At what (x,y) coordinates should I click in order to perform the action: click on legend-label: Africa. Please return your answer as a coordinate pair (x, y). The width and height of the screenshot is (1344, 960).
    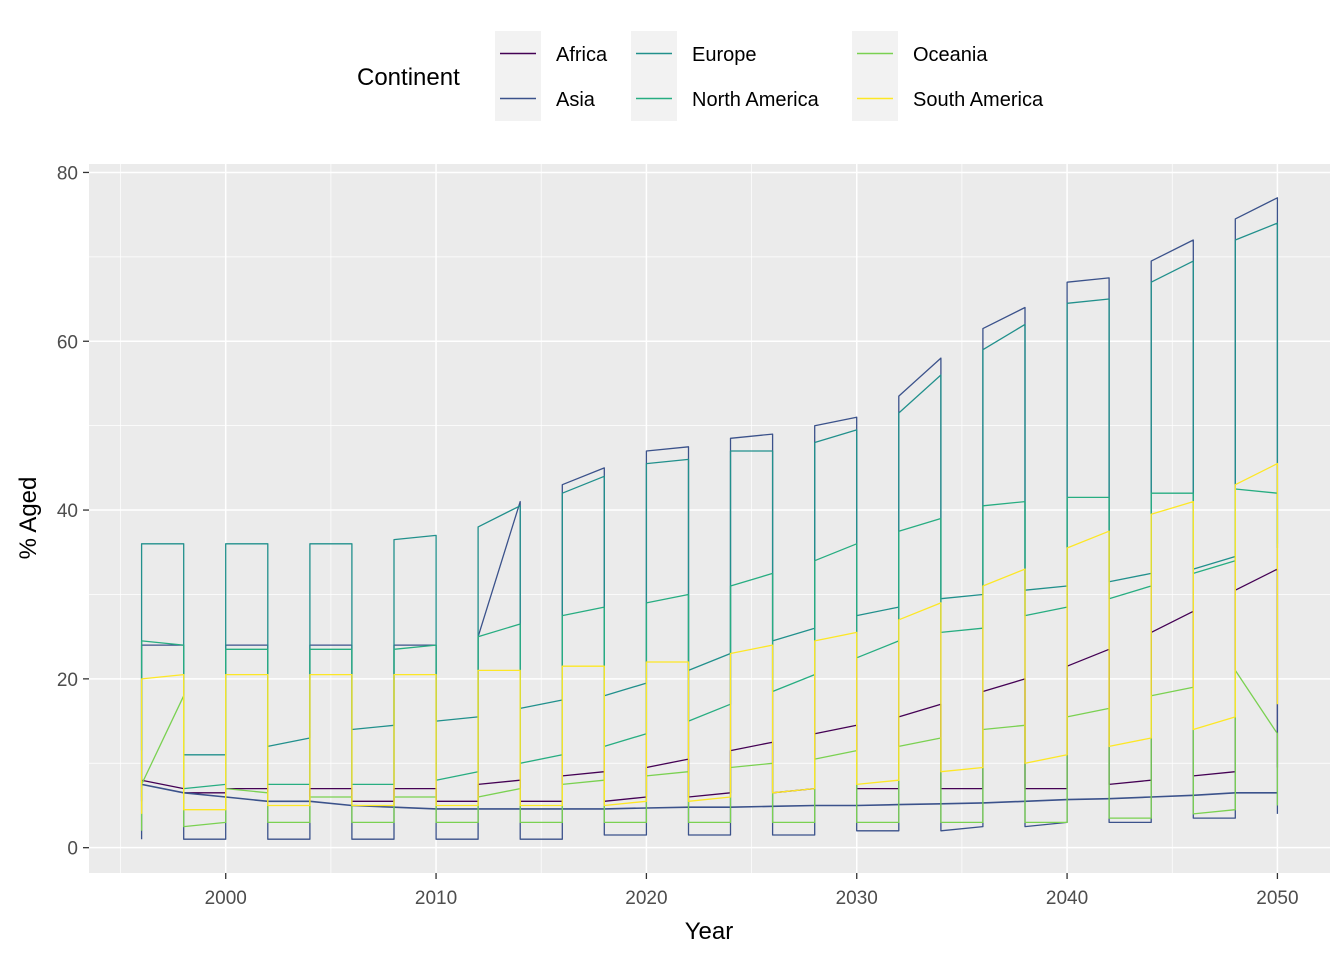
    Looking at the image, I should click on (582, 55).